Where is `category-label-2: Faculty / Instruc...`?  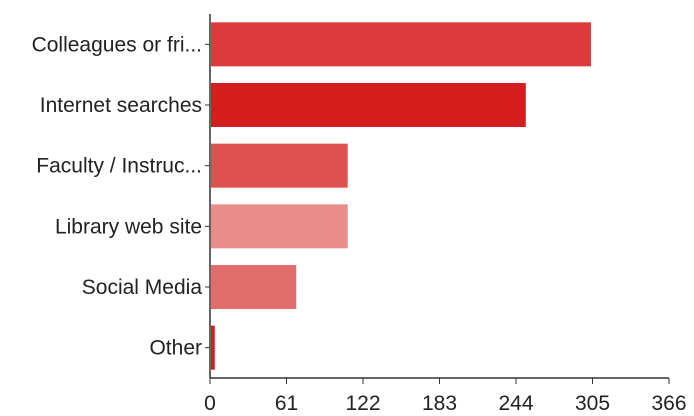 category-label-2: Faculty / Instruc... is located at coordinates (119, 166).